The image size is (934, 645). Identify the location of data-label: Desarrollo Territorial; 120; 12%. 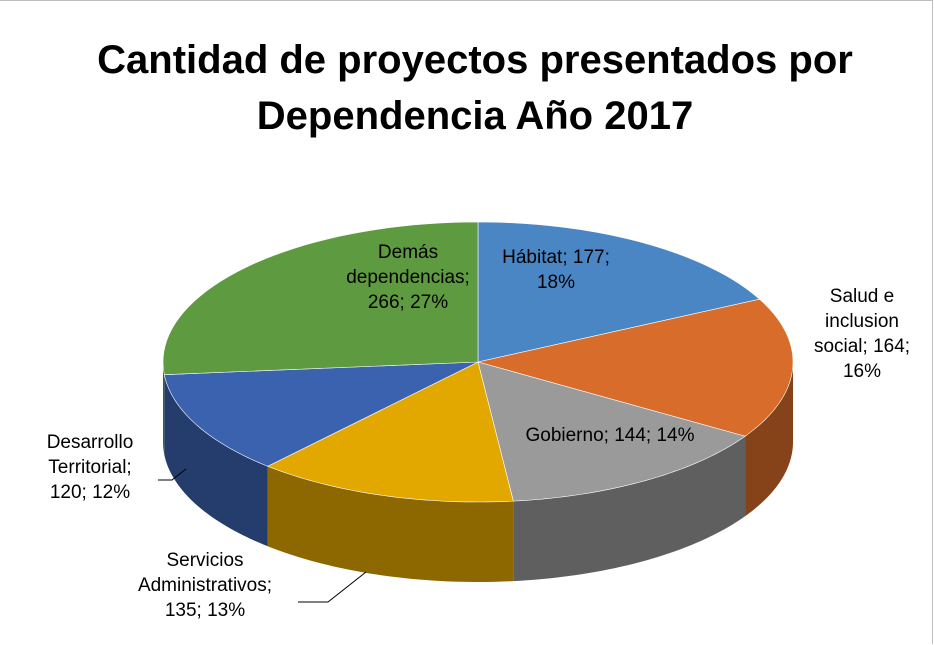
(90, 467).